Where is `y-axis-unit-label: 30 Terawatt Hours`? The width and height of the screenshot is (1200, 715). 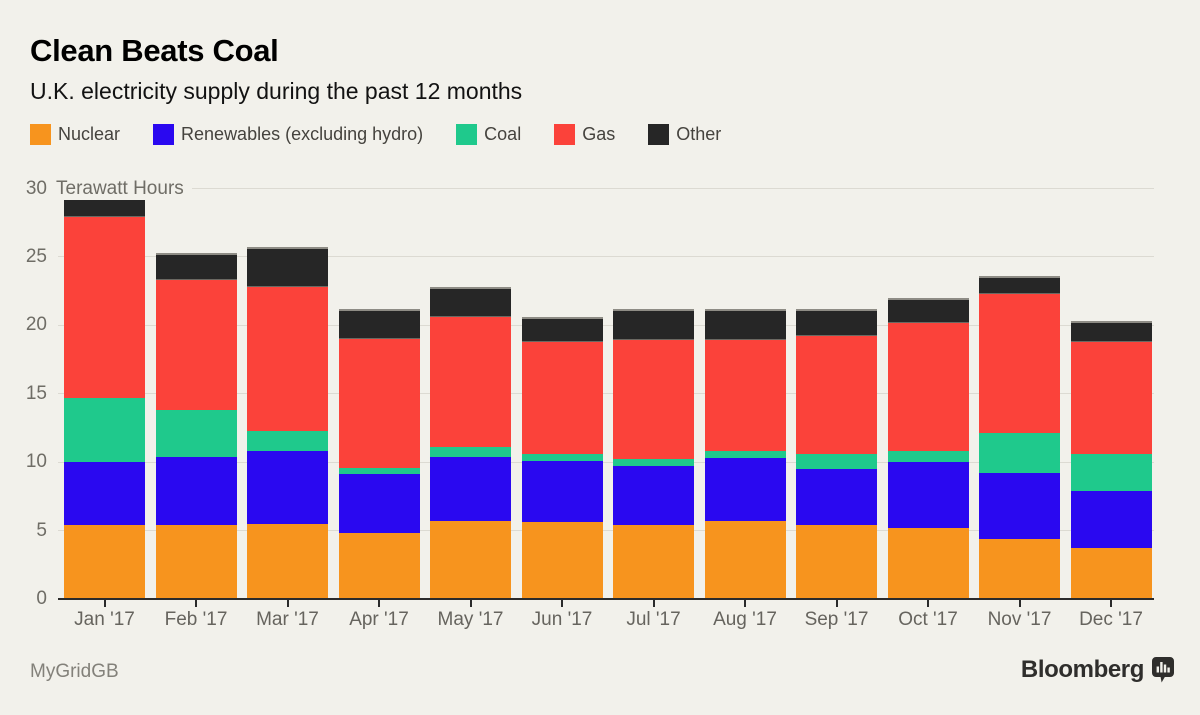 y-axis-unit-label: 30 Terawatt Hours is located at coordinates (99, 188).